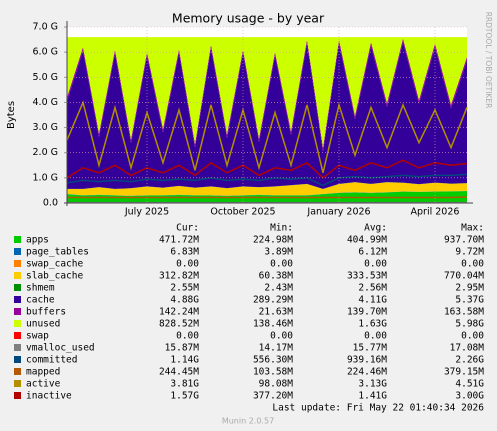  I want to click on legend-label: mapped, so click(43, 372).